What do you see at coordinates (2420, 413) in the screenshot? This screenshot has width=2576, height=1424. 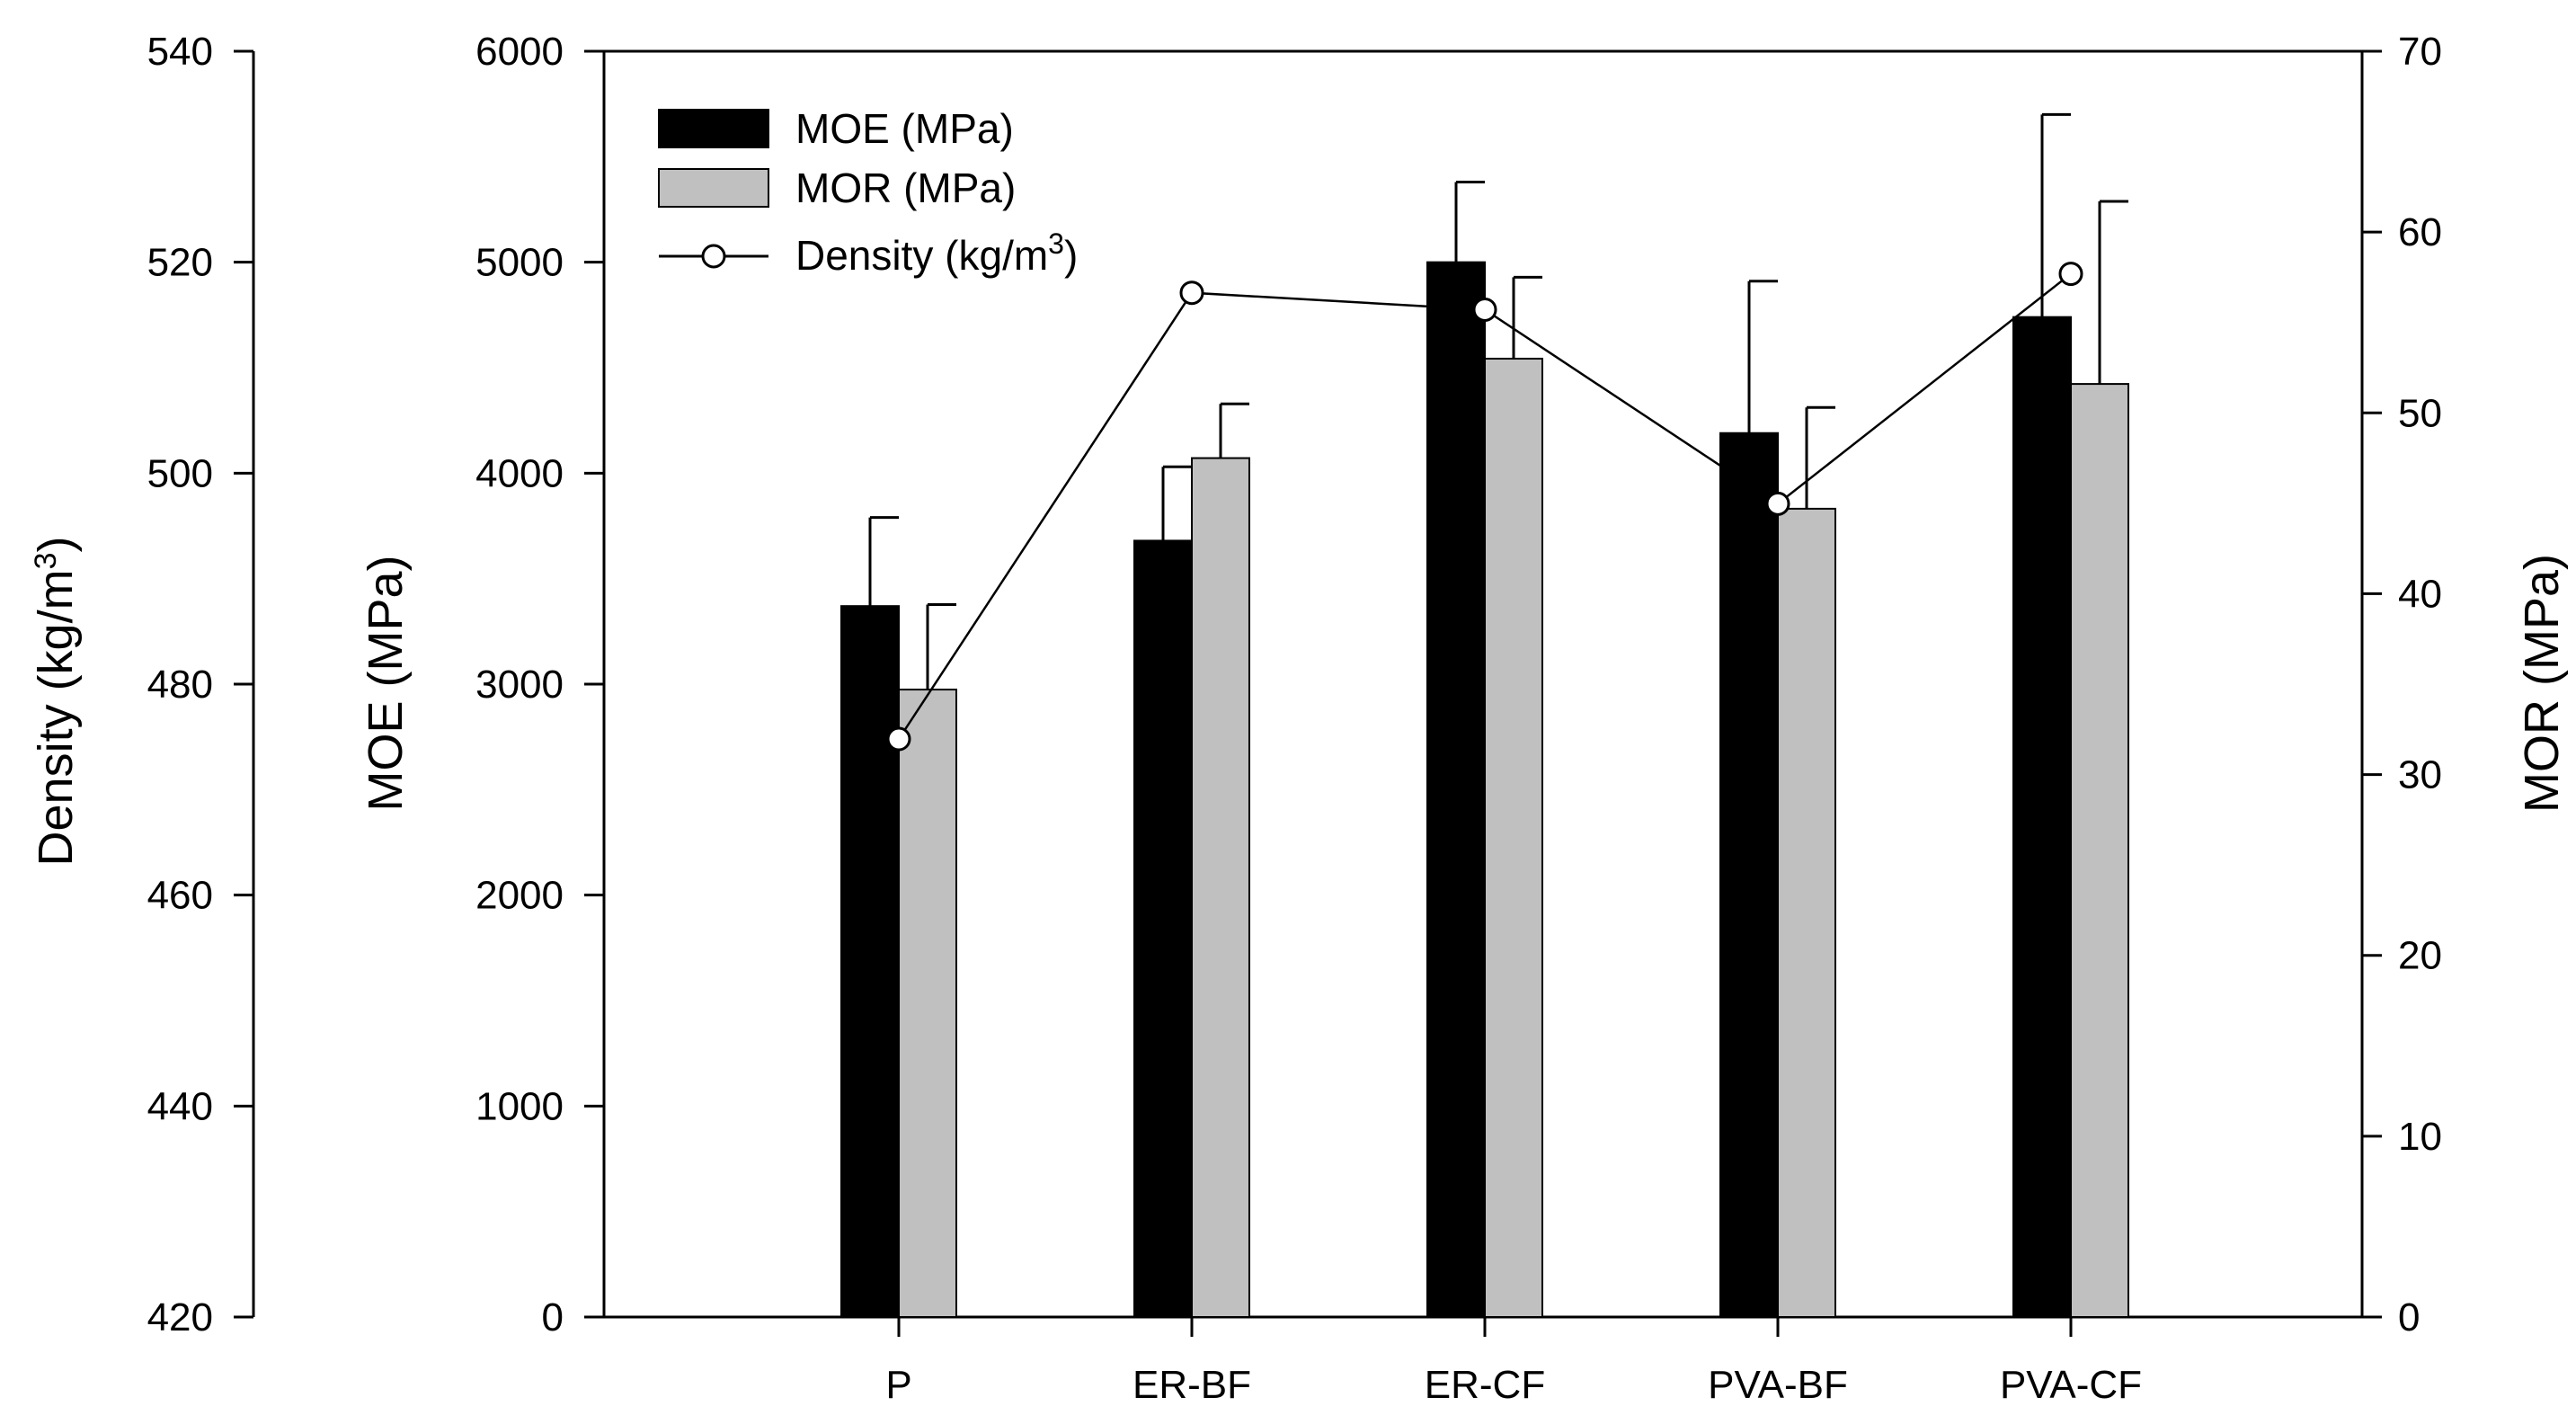 I see `mor-tick-label: 50` at bounding box center [2420, 413].